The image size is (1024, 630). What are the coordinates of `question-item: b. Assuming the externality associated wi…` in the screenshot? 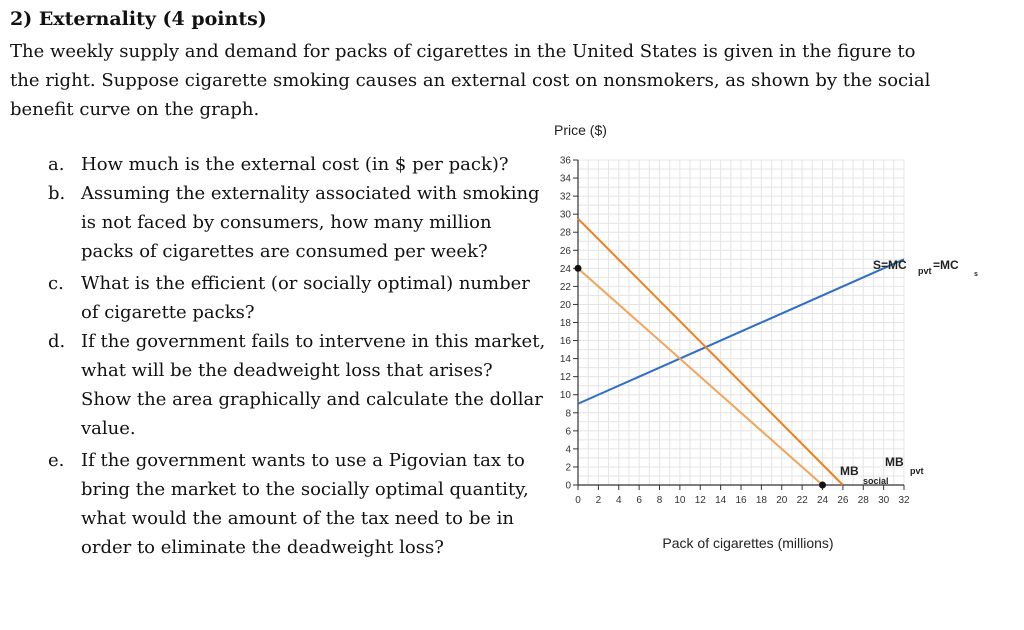 It's located at (298, 222).